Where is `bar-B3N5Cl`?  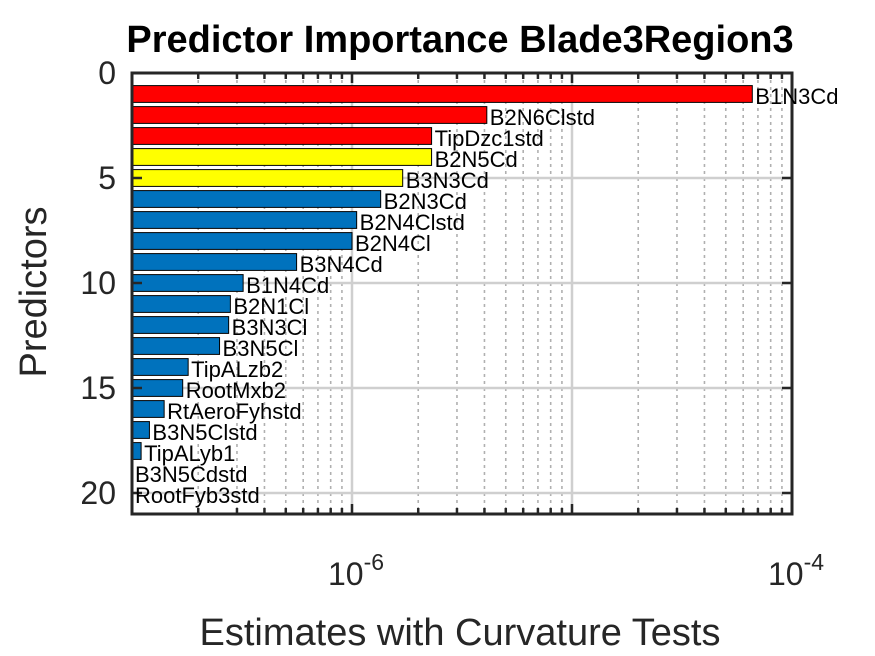
bar-B3N5Cl is located at coordinates (176, 346).